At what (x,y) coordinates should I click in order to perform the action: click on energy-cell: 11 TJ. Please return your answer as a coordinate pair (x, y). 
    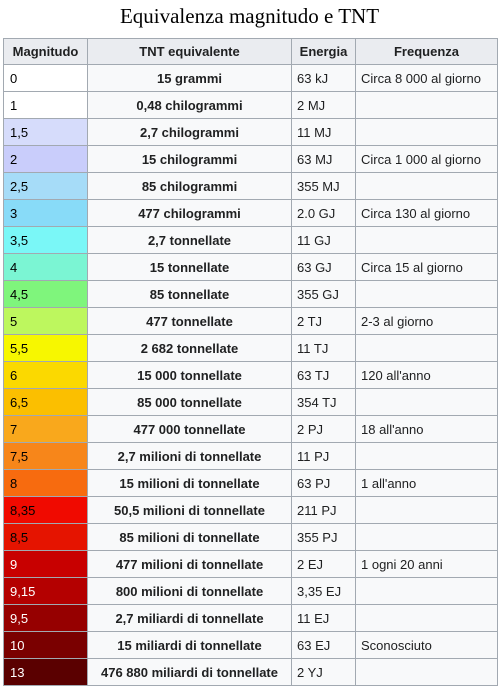
    Looking at the image, I should click on (323, 348).